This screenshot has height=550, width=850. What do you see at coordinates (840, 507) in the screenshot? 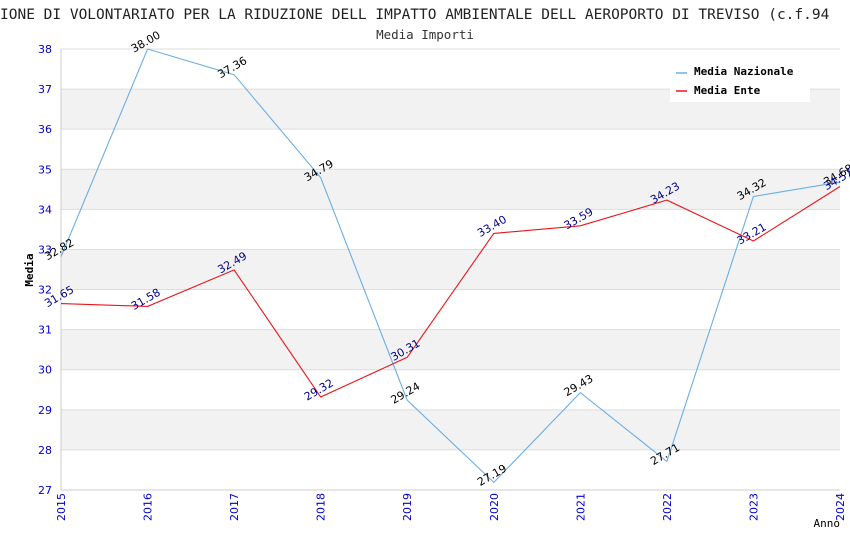
I see `x-tick-label: 2024` at bounding box center [840, 507].